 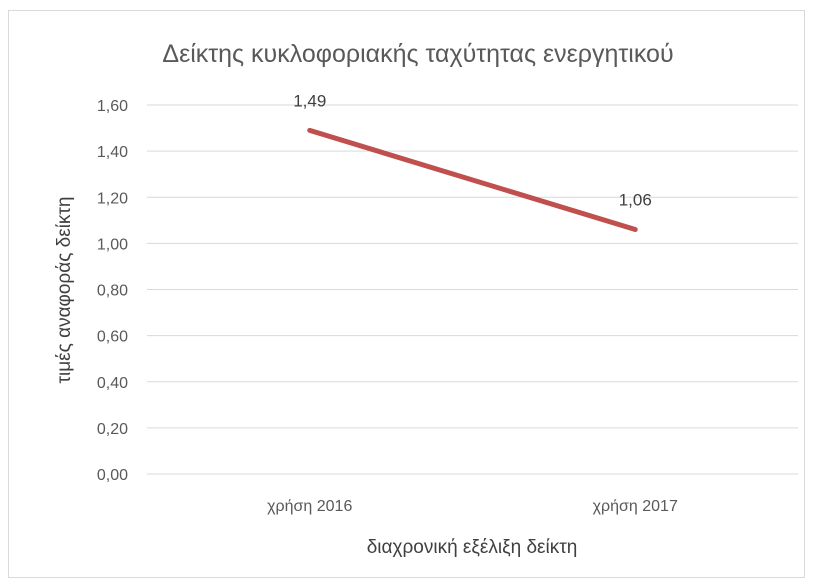 What do you see at coordinates (112, 106) in the screenshot?
I see `y-tick-label: 1,60` at bounding box center [112, 106].